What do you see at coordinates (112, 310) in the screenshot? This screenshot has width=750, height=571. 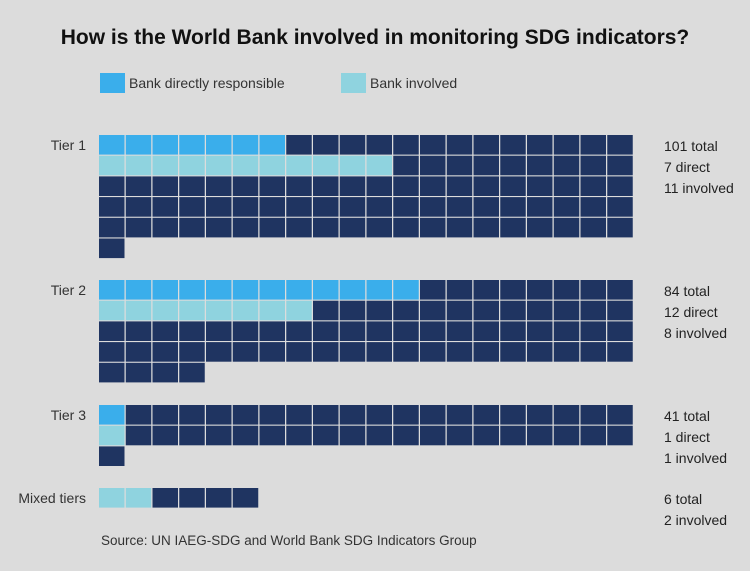 I see `tier-2-cell-involved` at bounding box center [112, 310].